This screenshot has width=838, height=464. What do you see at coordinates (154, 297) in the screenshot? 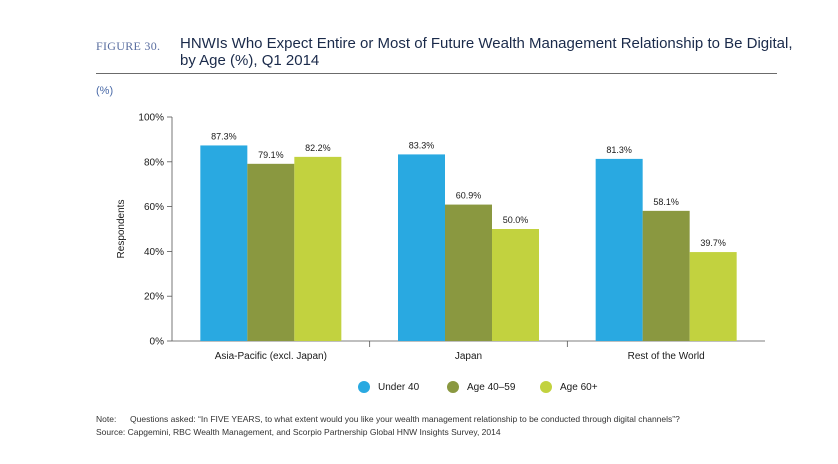
I see `y-tick-label: 20%` at bounding box center [154, 297].